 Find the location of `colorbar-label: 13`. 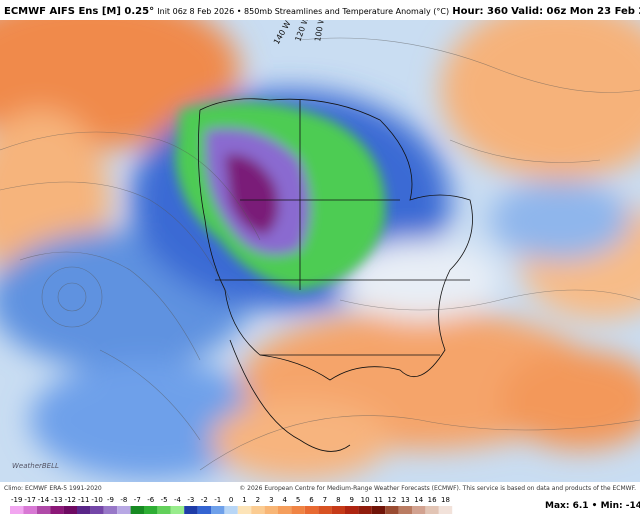

colorbar-label: 13 is located at coordinates (405, 500).